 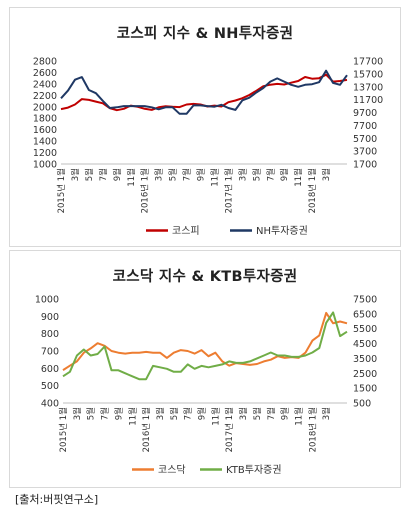 What do you see at coordinates (368, 87) in the screenshot?
I see `y-right-tick-label: 13700` at bounding box center [368, 87].